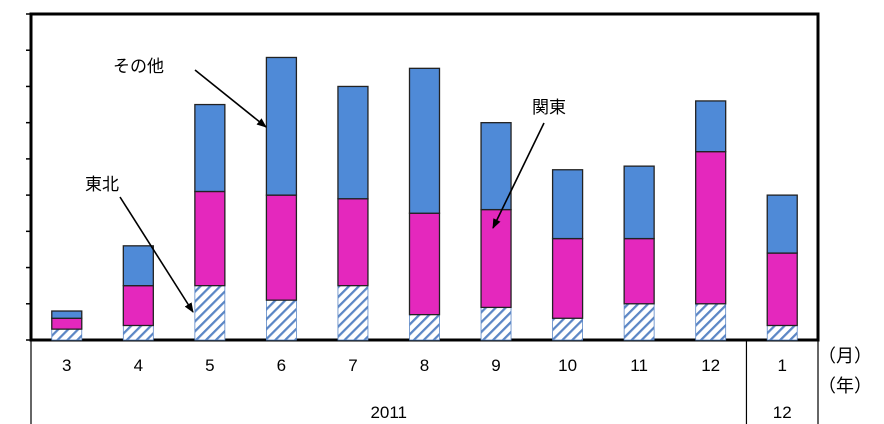 The height and width of the screenshot is (424, 884). What do you see at coordinates (66, 365) in the screenshot?
I see `x-tick-label-month: 3` at bounding box center [66, 365].